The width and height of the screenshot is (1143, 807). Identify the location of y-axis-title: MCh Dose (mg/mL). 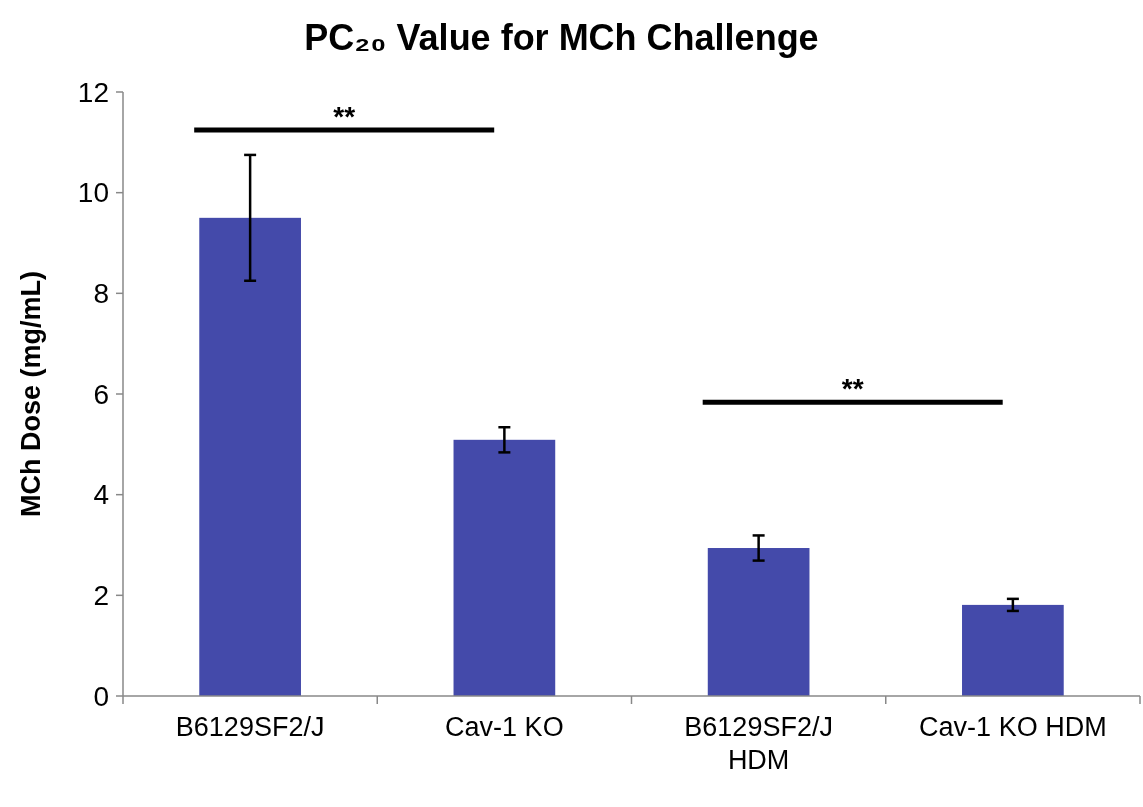
(31, 394).